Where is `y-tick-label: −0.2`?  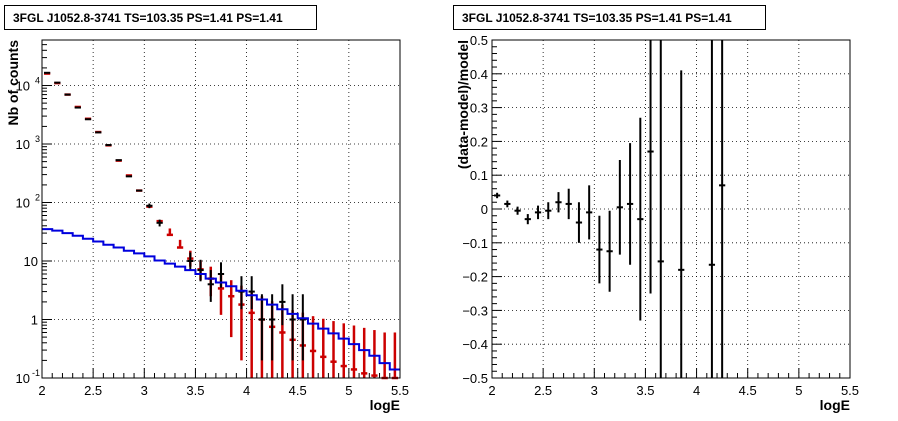 y-tick-label: −0.2 is located at coordinates (475, 277).